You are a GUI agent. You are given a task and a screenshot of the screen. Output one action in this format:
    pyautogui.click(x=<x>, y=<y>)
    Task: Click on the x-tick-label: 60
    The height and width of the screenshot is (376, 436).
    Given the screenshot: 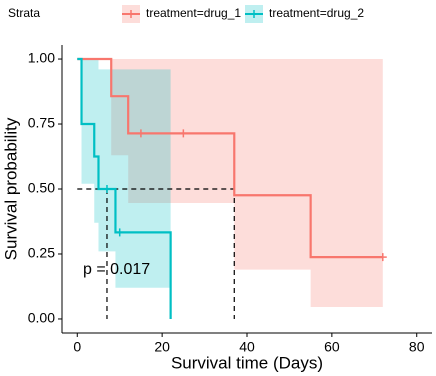 What is the action you would take?
    pyautogui.click(x=332, y=347)
    